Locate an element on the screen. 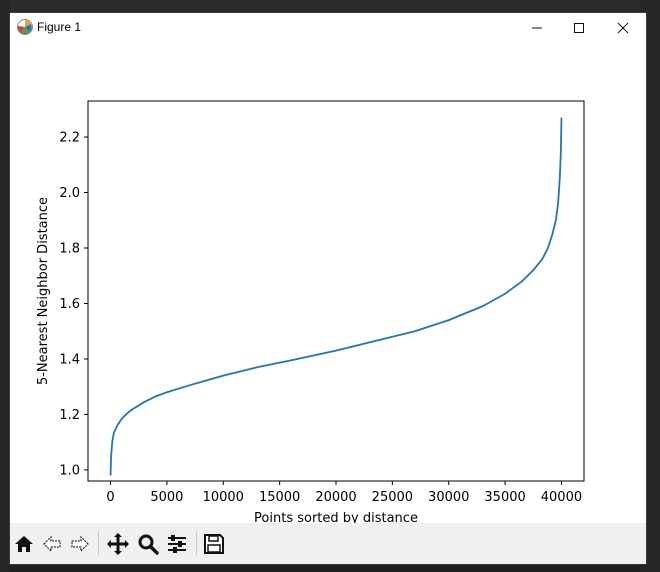 The height and width of the screenshot is (572, 660). y-tick-label: 1.4 is located at coordinates (69, 359).